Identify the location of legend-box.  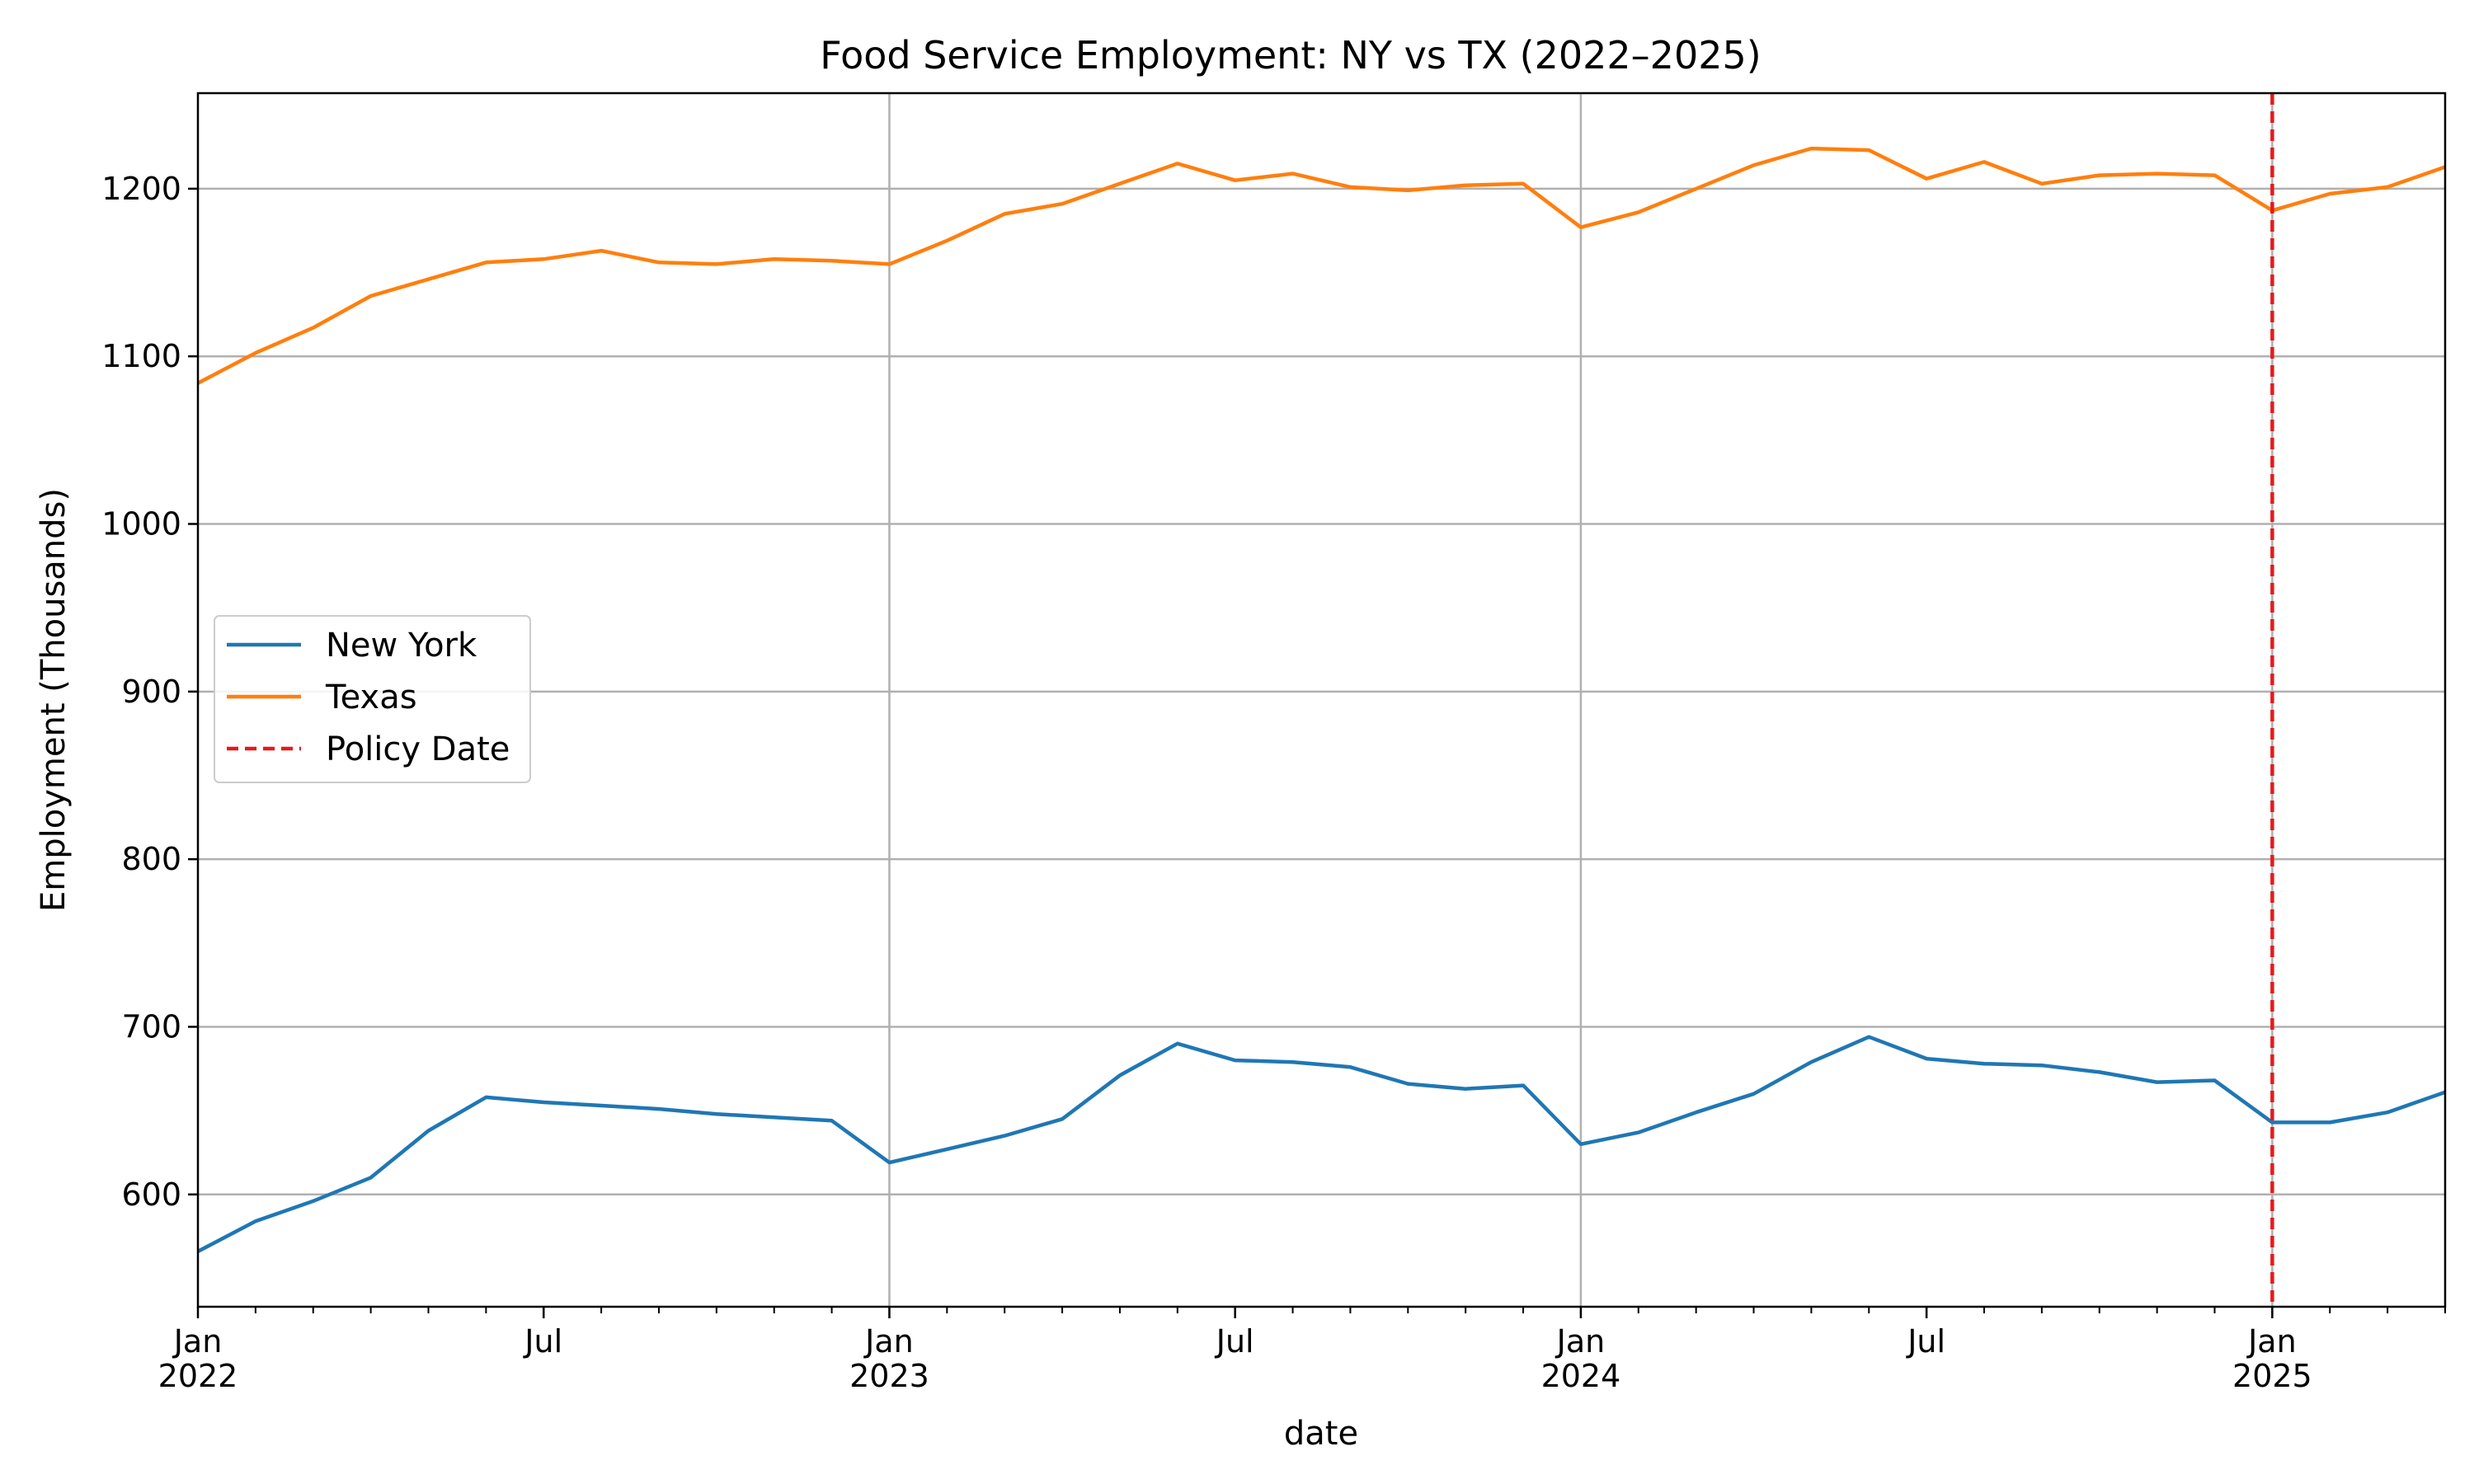
(372, 699).